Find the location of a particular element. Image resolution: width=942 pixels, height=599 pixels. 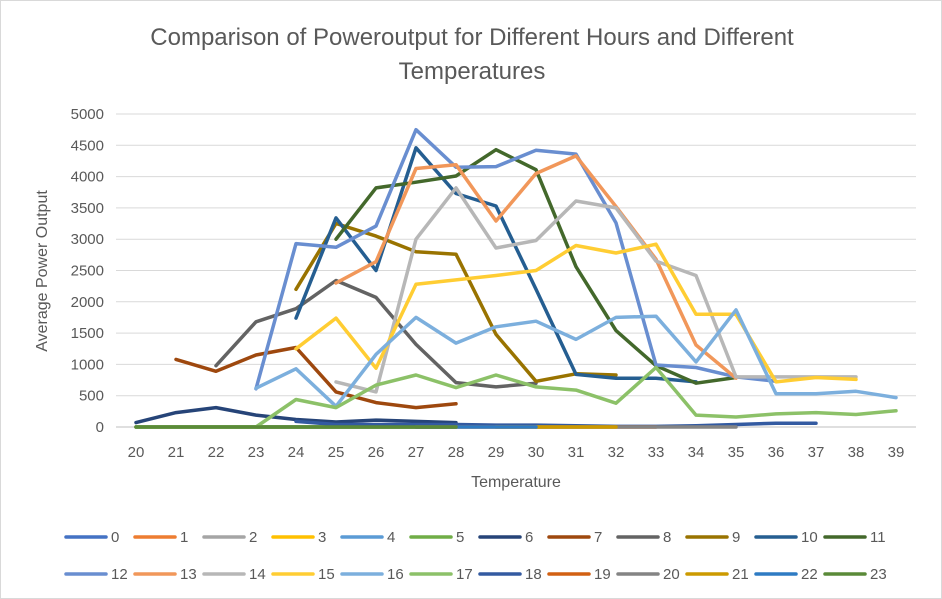

y-tick-label: 3500 is located at coordinates (87, 208).